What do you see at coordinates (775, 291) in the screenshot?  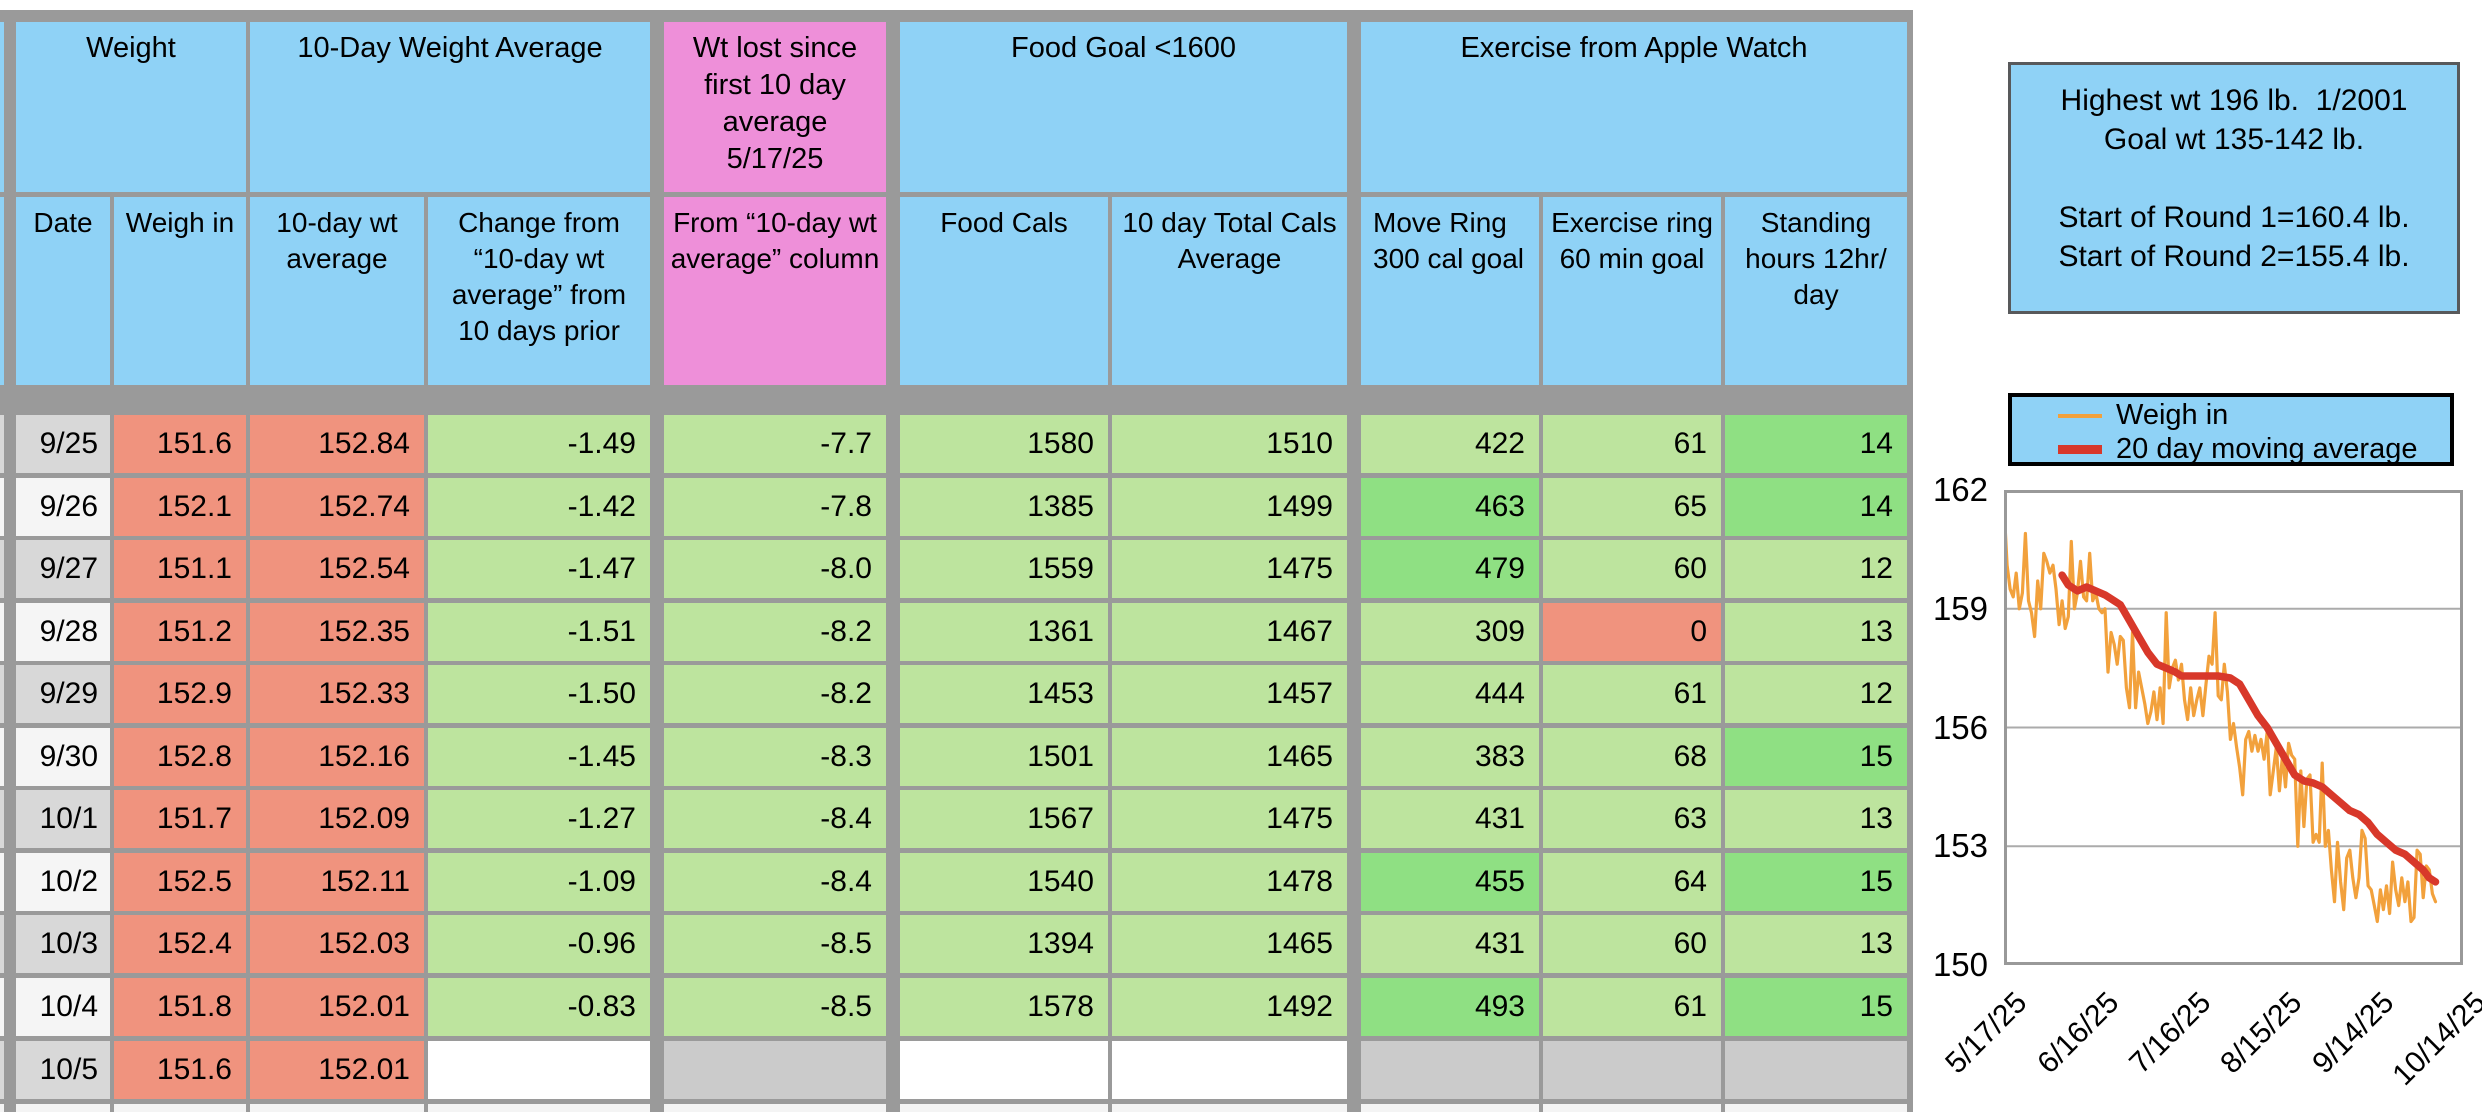 I see `column-header-4: From “10-day wt average” column` at bounding box center [775, 291].